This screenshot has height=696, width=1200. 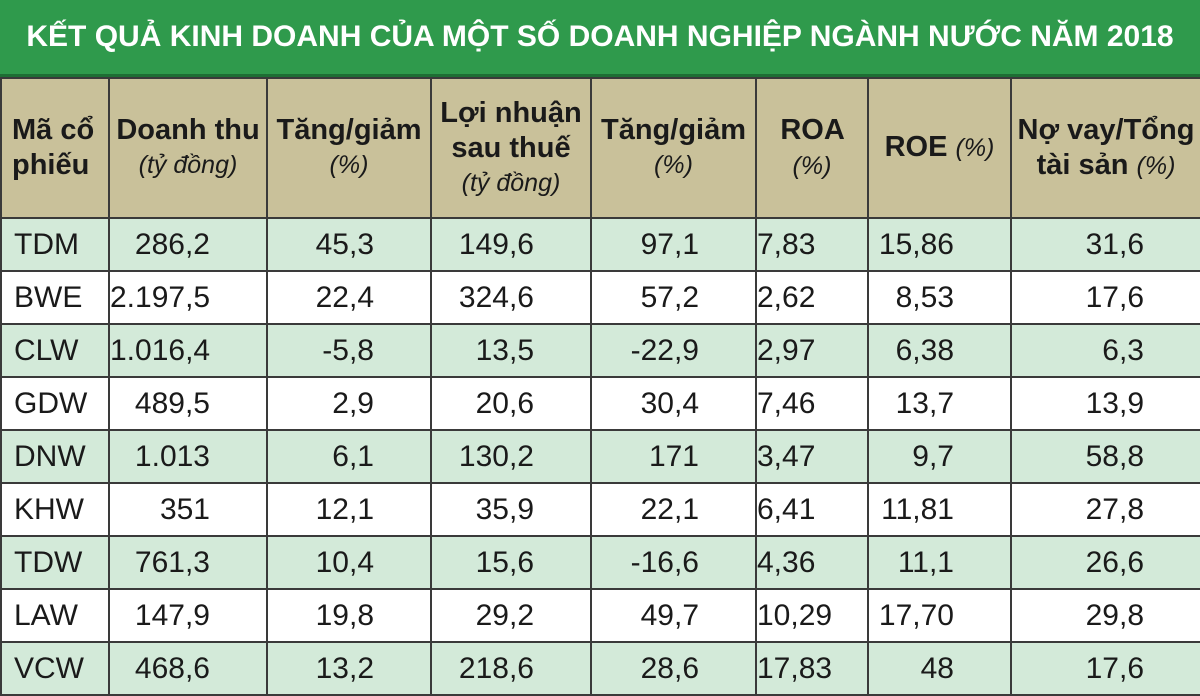 I want to click on cell-tang-giam-loi-nhuan: 97,1, so click(x=673, y=244).